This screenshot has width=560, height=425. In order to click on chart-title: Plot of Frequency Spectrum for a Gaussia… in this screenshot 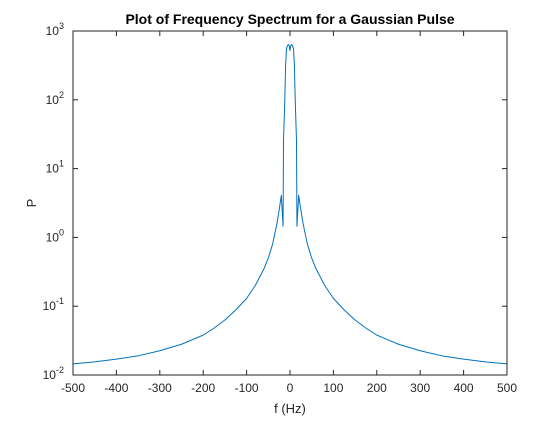, I will do `click(289, 19)`.